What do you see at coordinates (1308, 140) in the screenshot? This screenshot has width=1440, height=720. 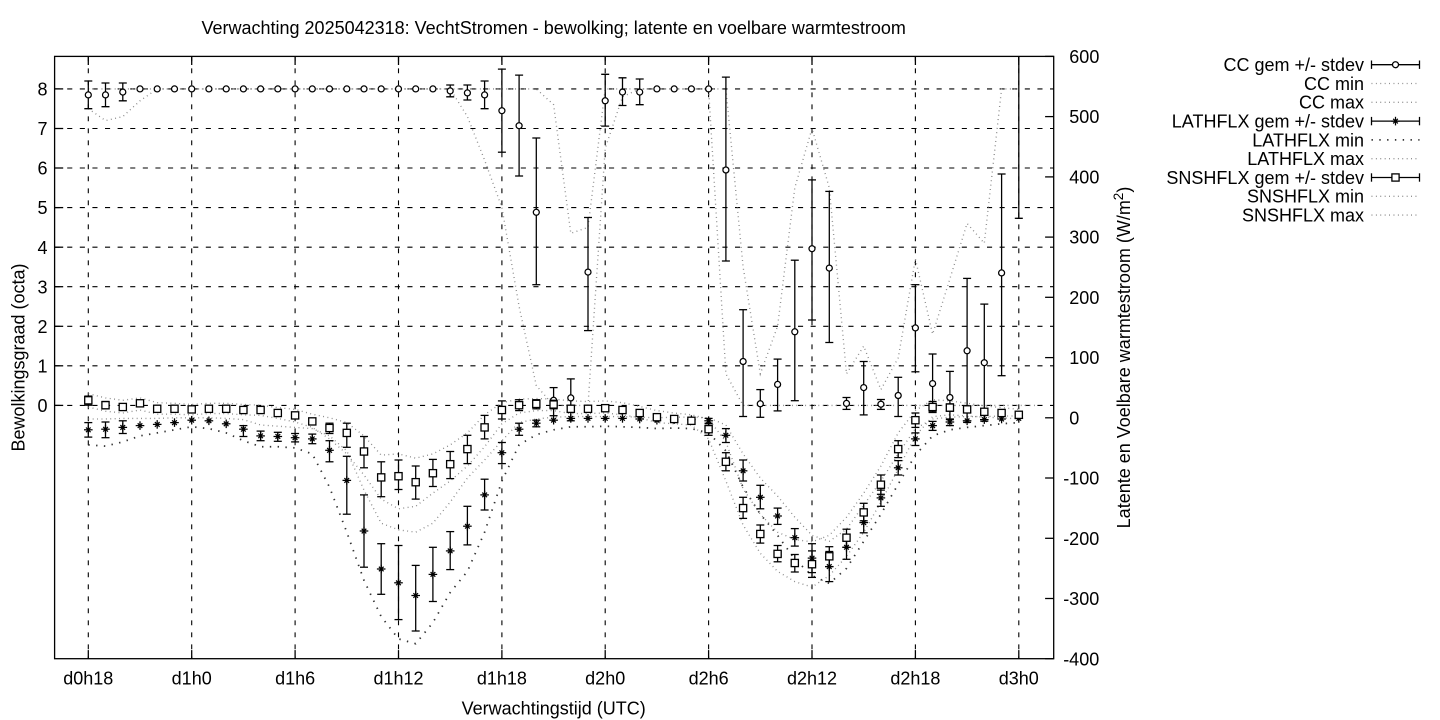 I see `svg-text: LATHFLX min` at bounding box center [1308, 140].